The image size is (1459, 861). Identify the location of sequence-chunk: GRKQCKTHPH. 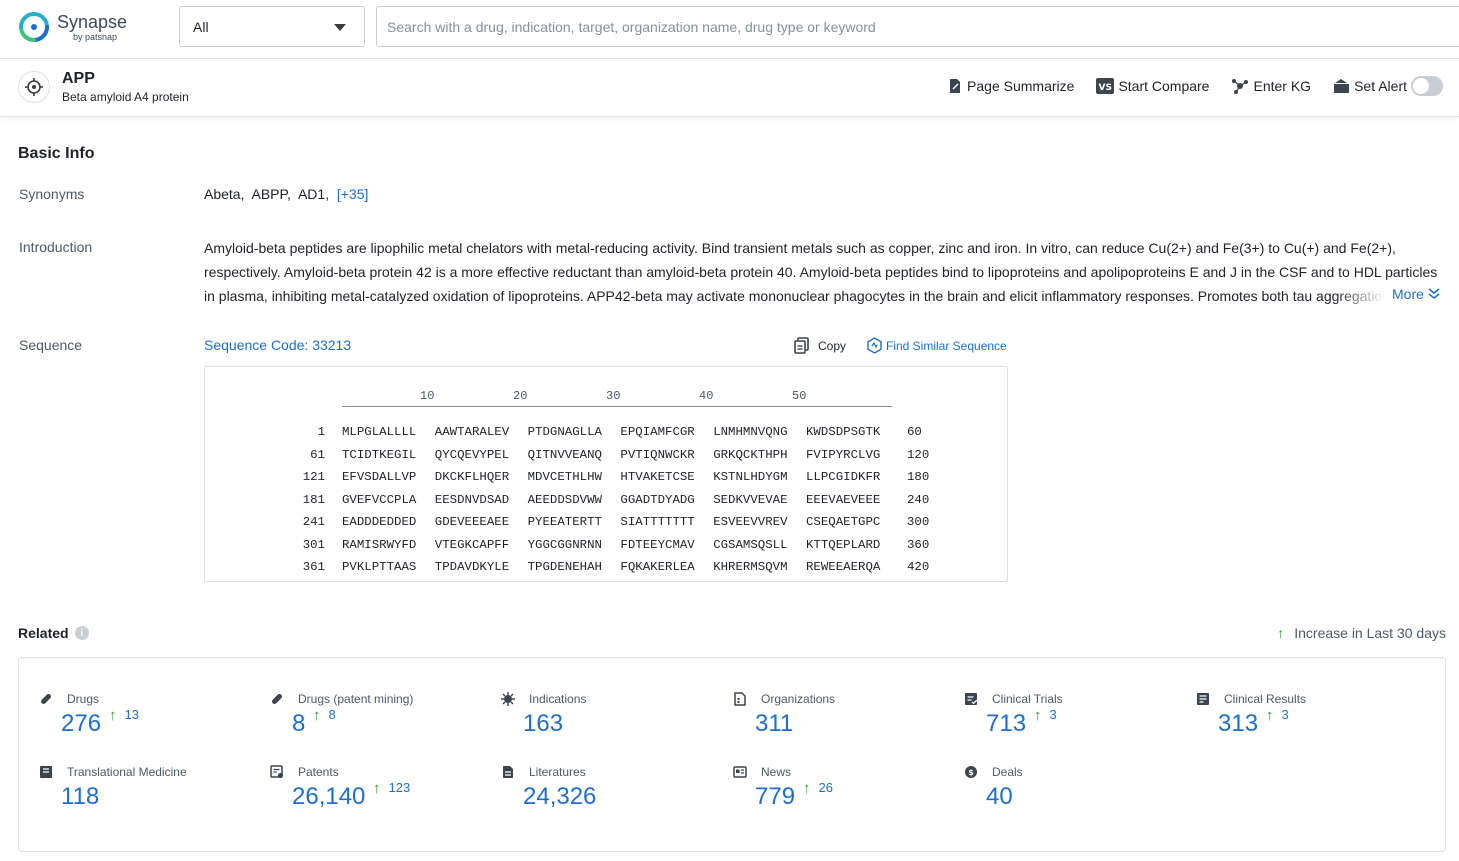
(750, 455).